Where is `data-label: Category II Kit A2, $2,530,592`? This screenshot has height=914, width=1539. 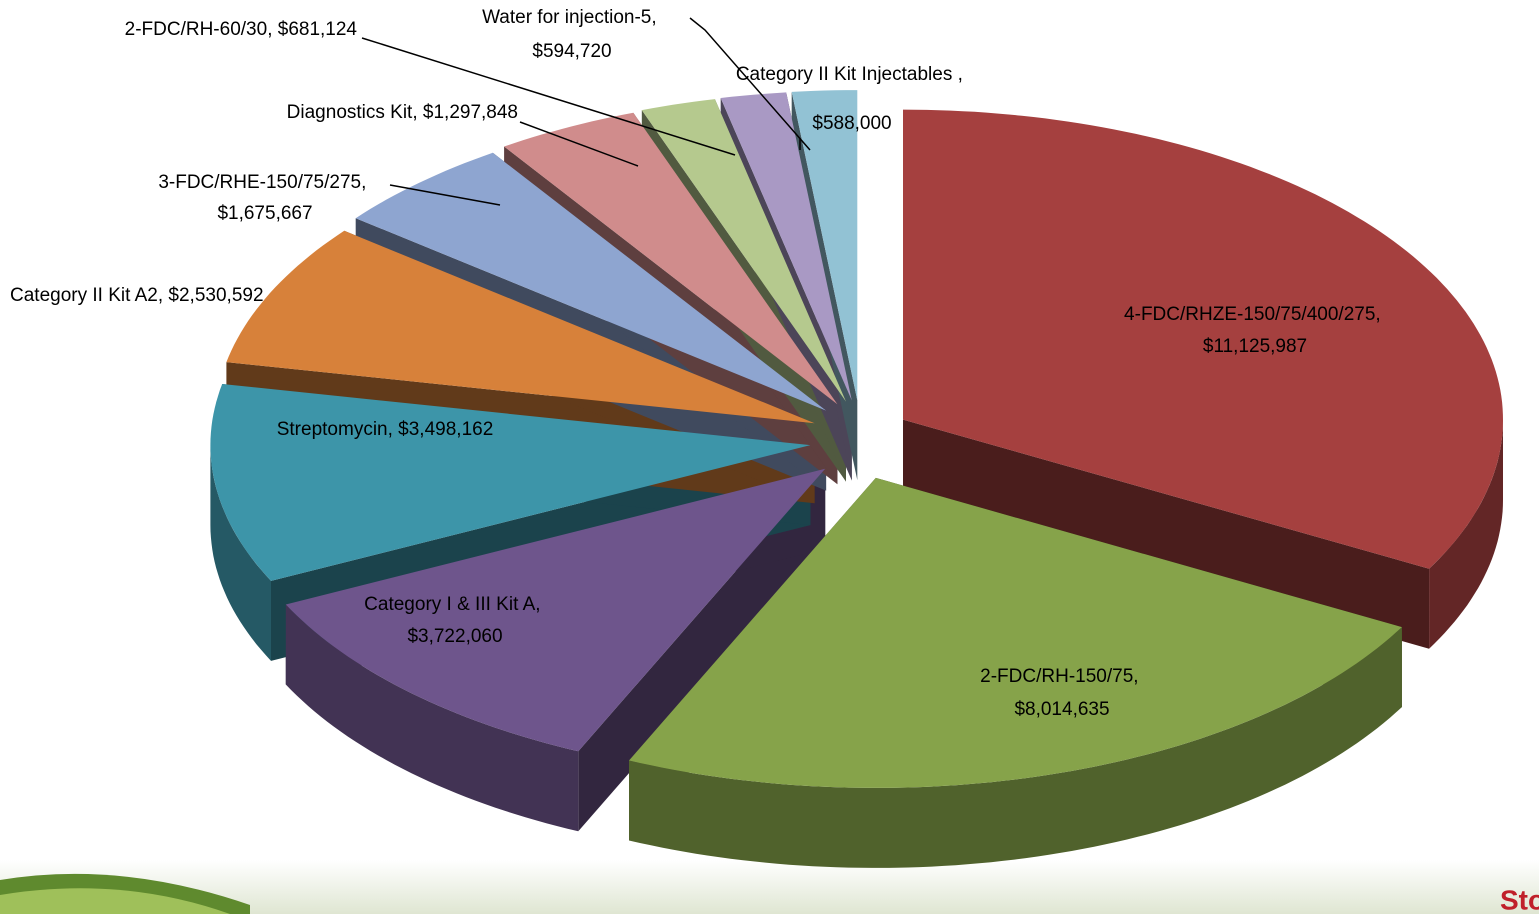 data-label: Category II Kit A2, $2,530,592 is located at coordinates (137, 295).